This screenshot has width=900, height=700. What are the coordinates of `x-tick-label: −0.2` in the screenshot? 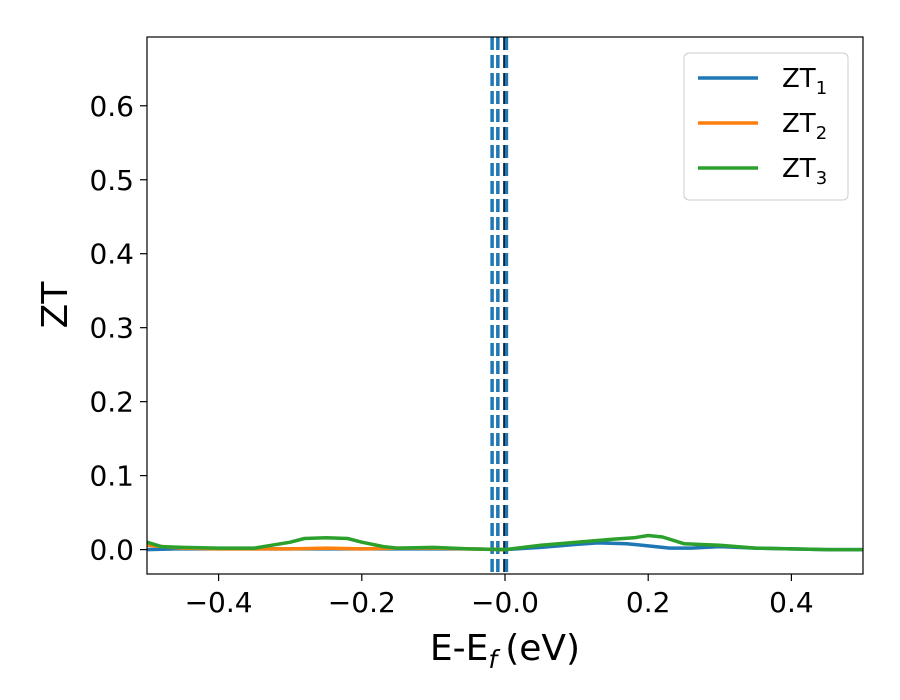 It's located at (362, 602).